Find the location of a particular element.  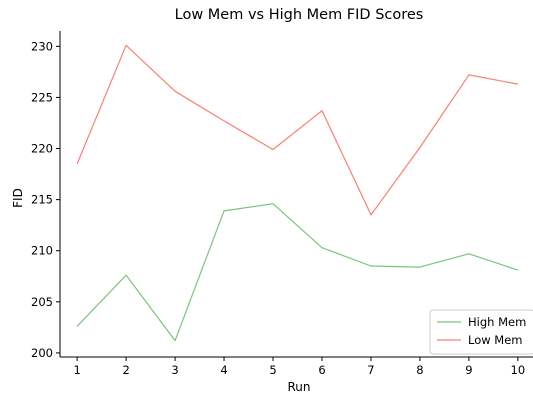

x-tick-label: 4 is located at coordinates (223, 370).